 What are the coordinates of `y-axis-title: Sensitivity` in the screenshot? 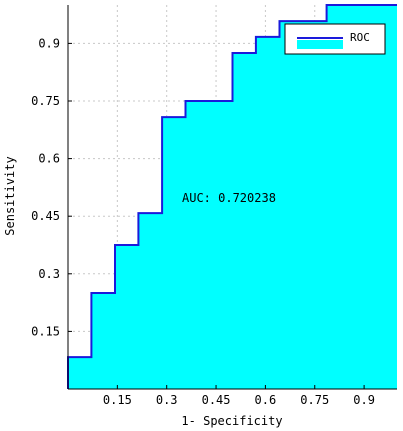 It's located at (10, 195).